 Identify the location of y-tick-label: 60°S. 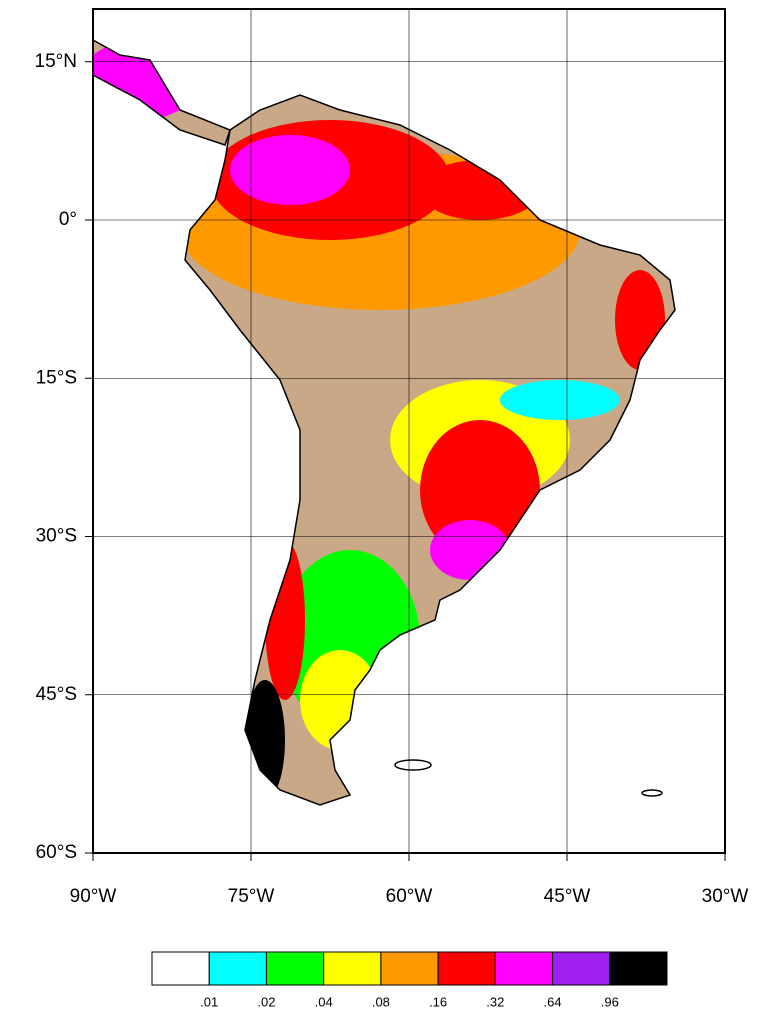
(56, 852).